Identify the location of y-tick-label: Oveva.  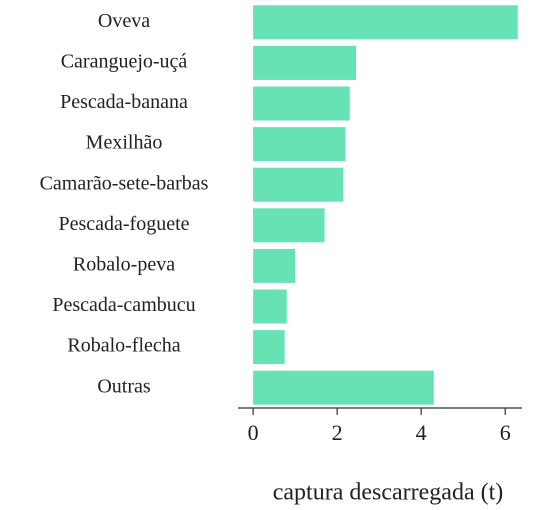
(124, 21).